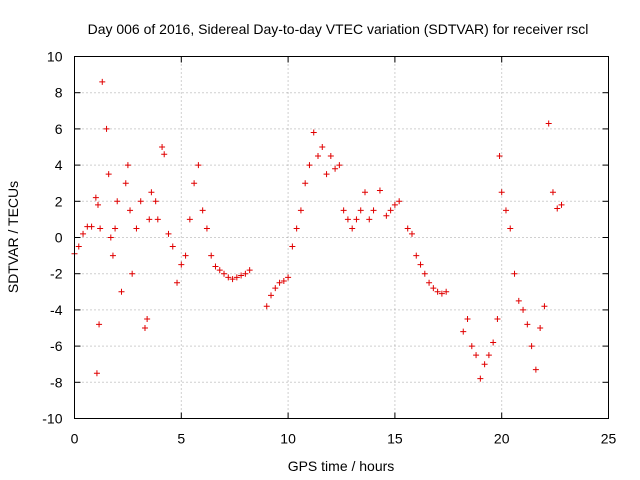  What do you see at coordinates (56, 274) in the screenshot?
I see `y-tick-label: -2` at bounding box center [56, 274].